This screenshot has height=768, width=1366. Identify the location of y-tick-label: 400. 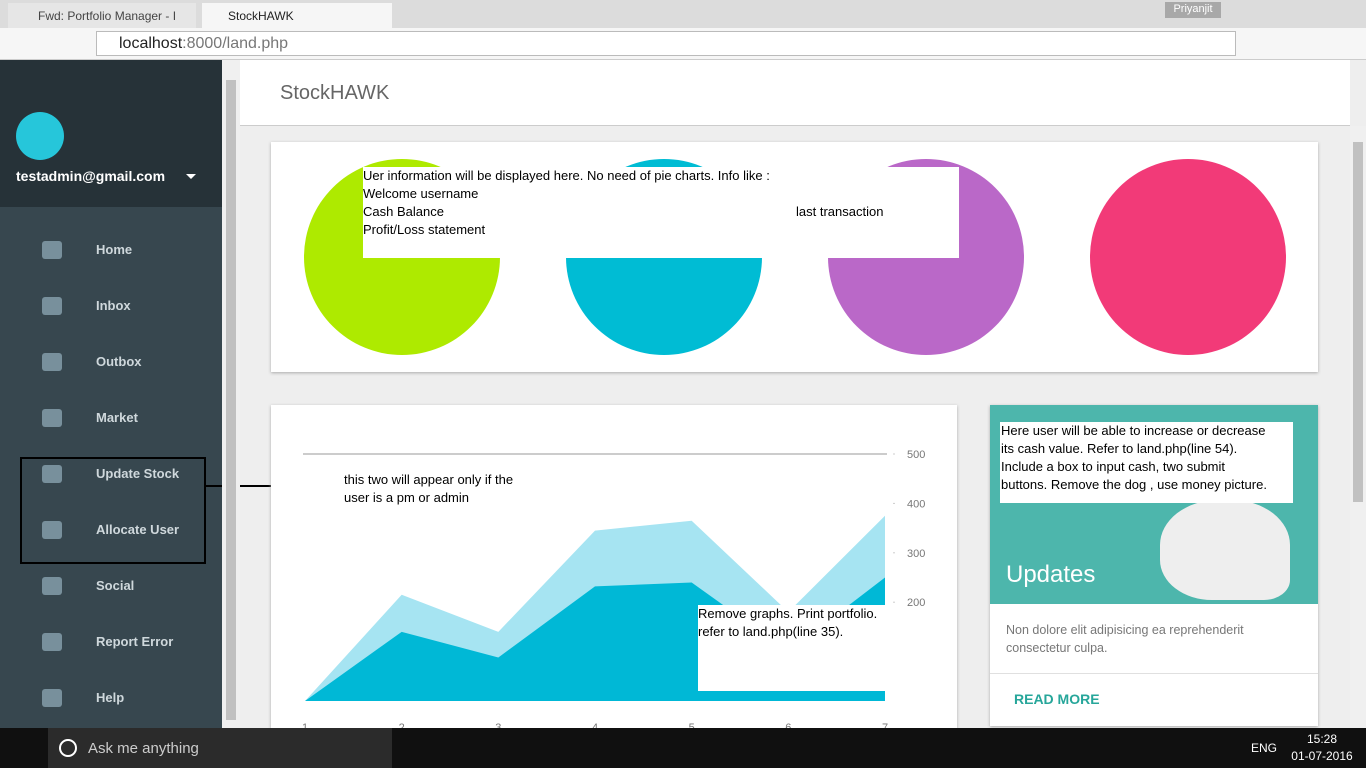
(916, 504).